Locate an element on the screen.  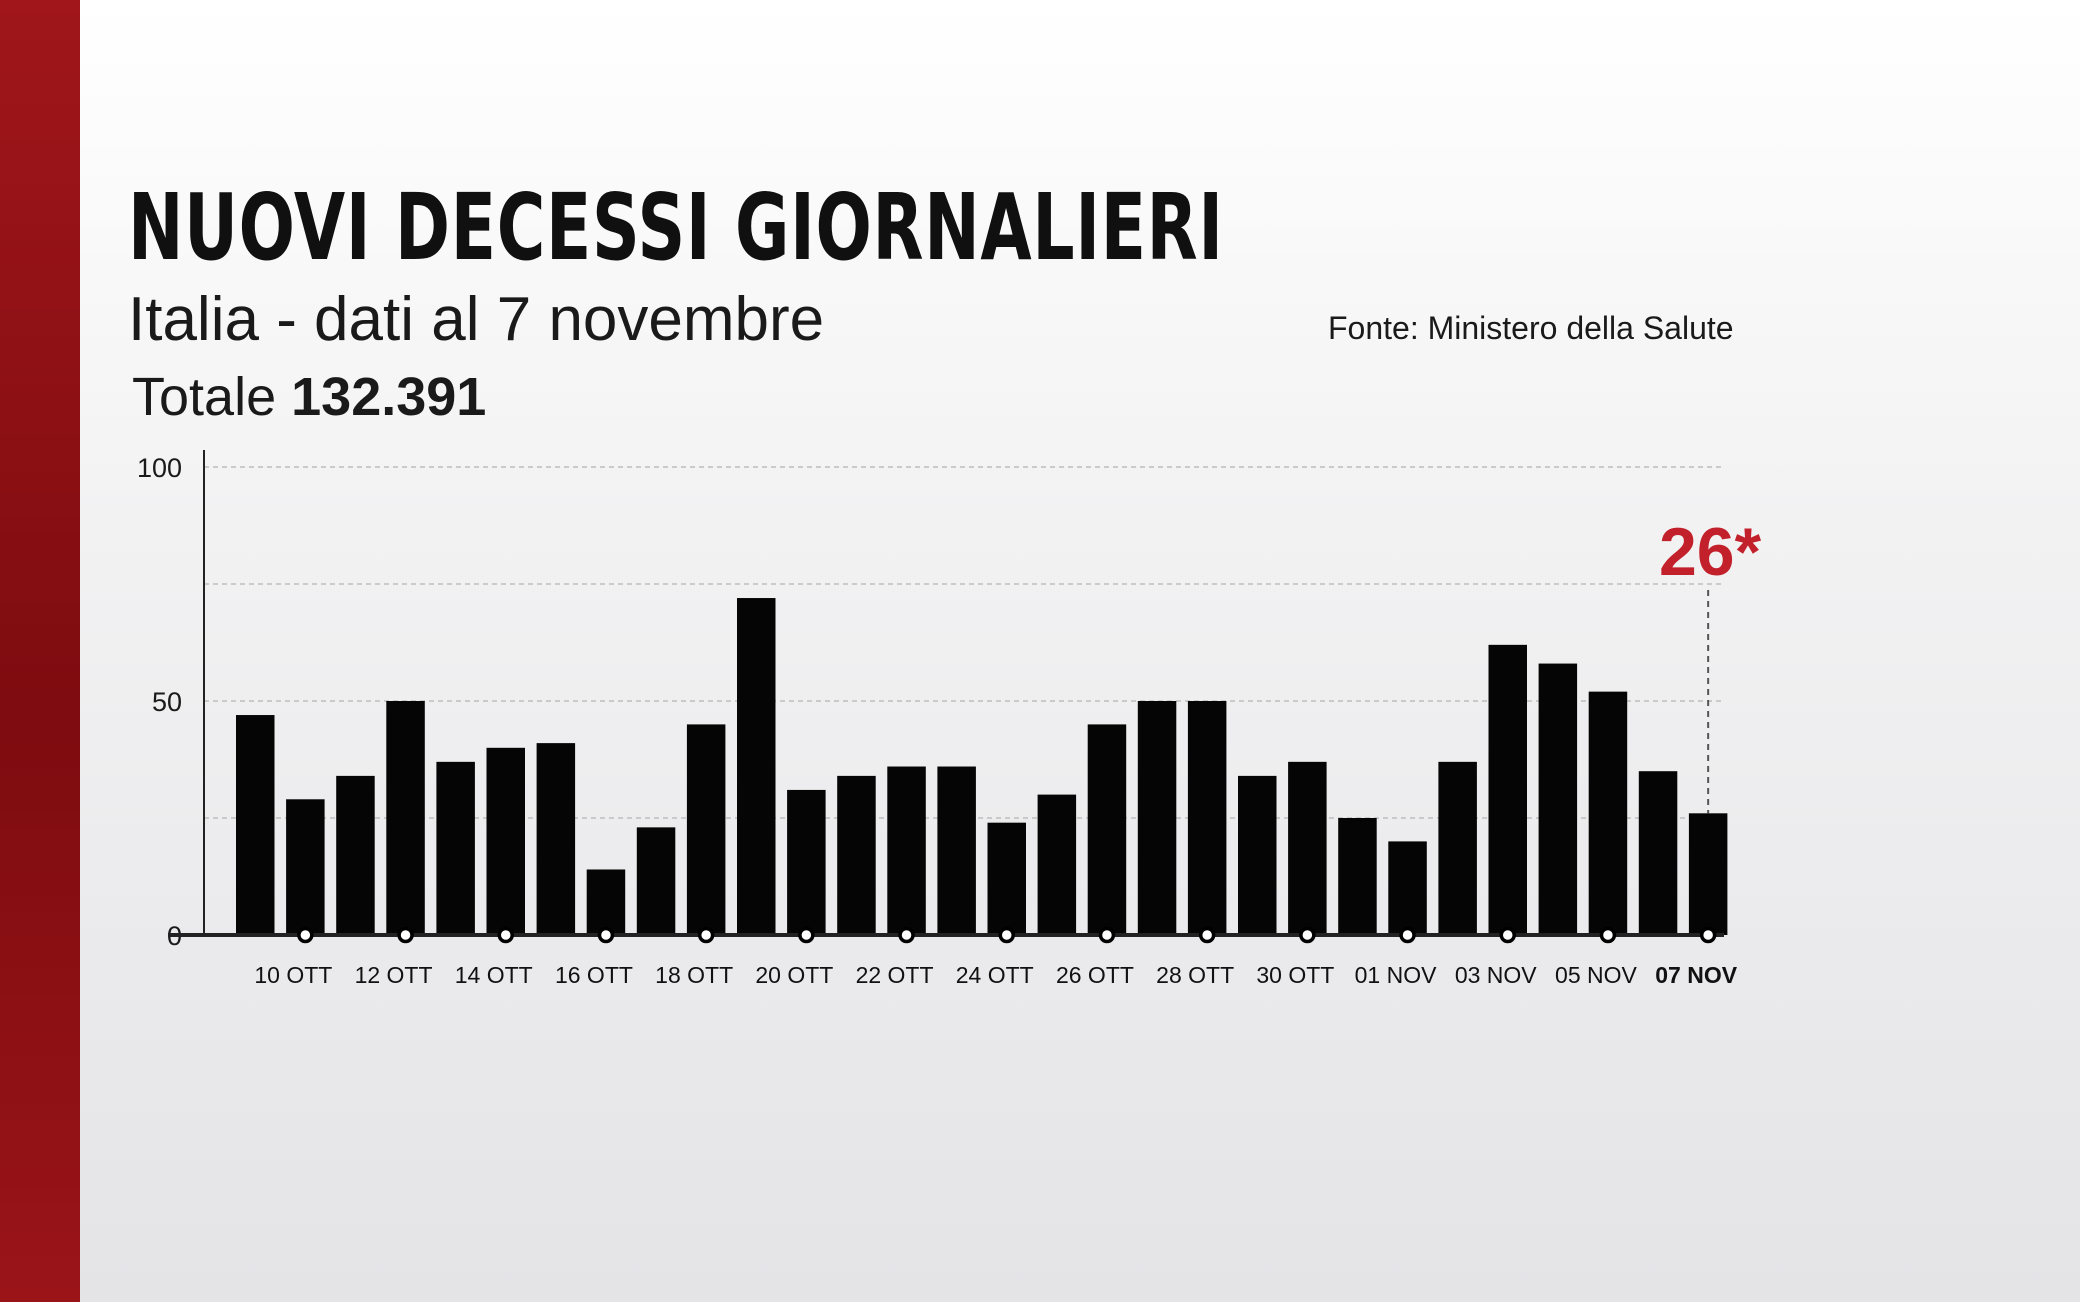
x-tick-label: 10 OTT is located at coordinates (293, 975).